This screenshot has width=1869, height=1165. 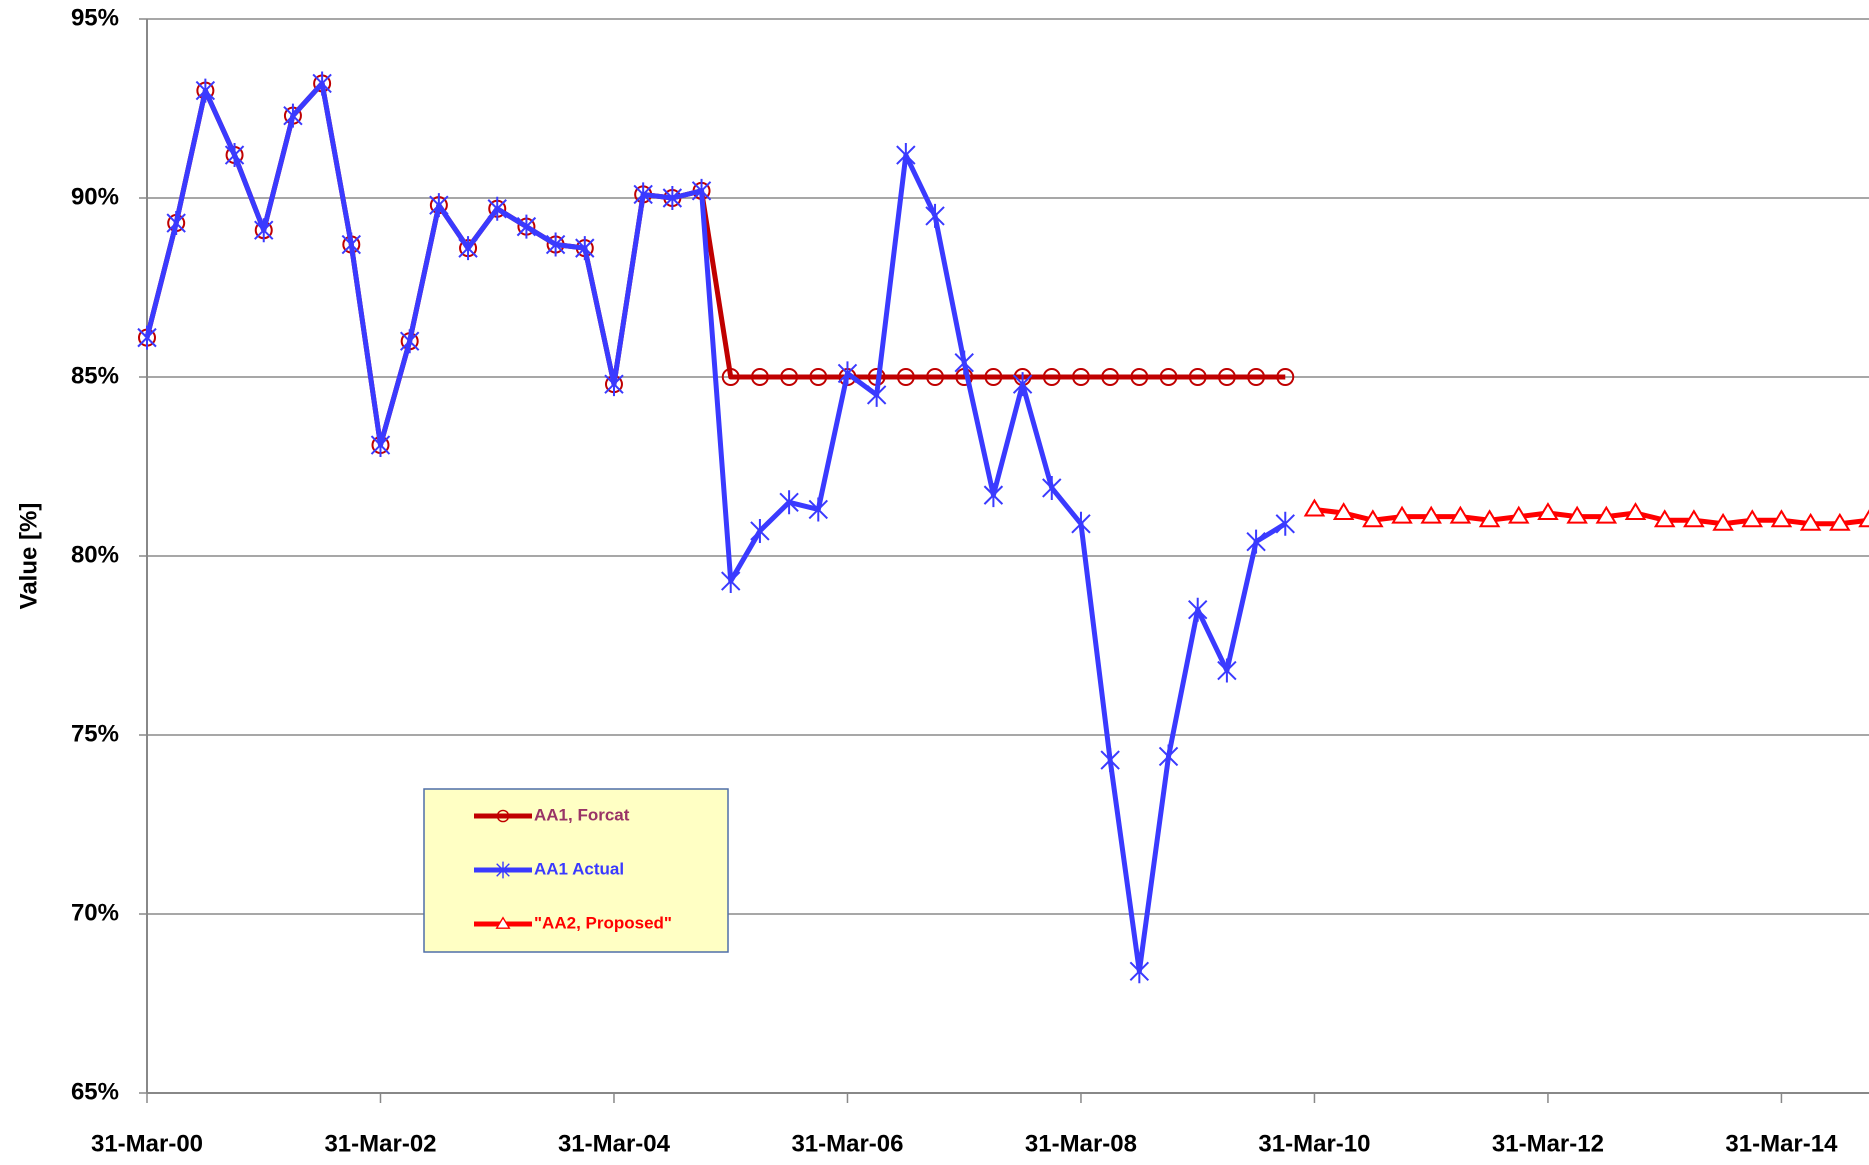 I want to click on y-axis-label: Value [%], so click(x=28, y=556).